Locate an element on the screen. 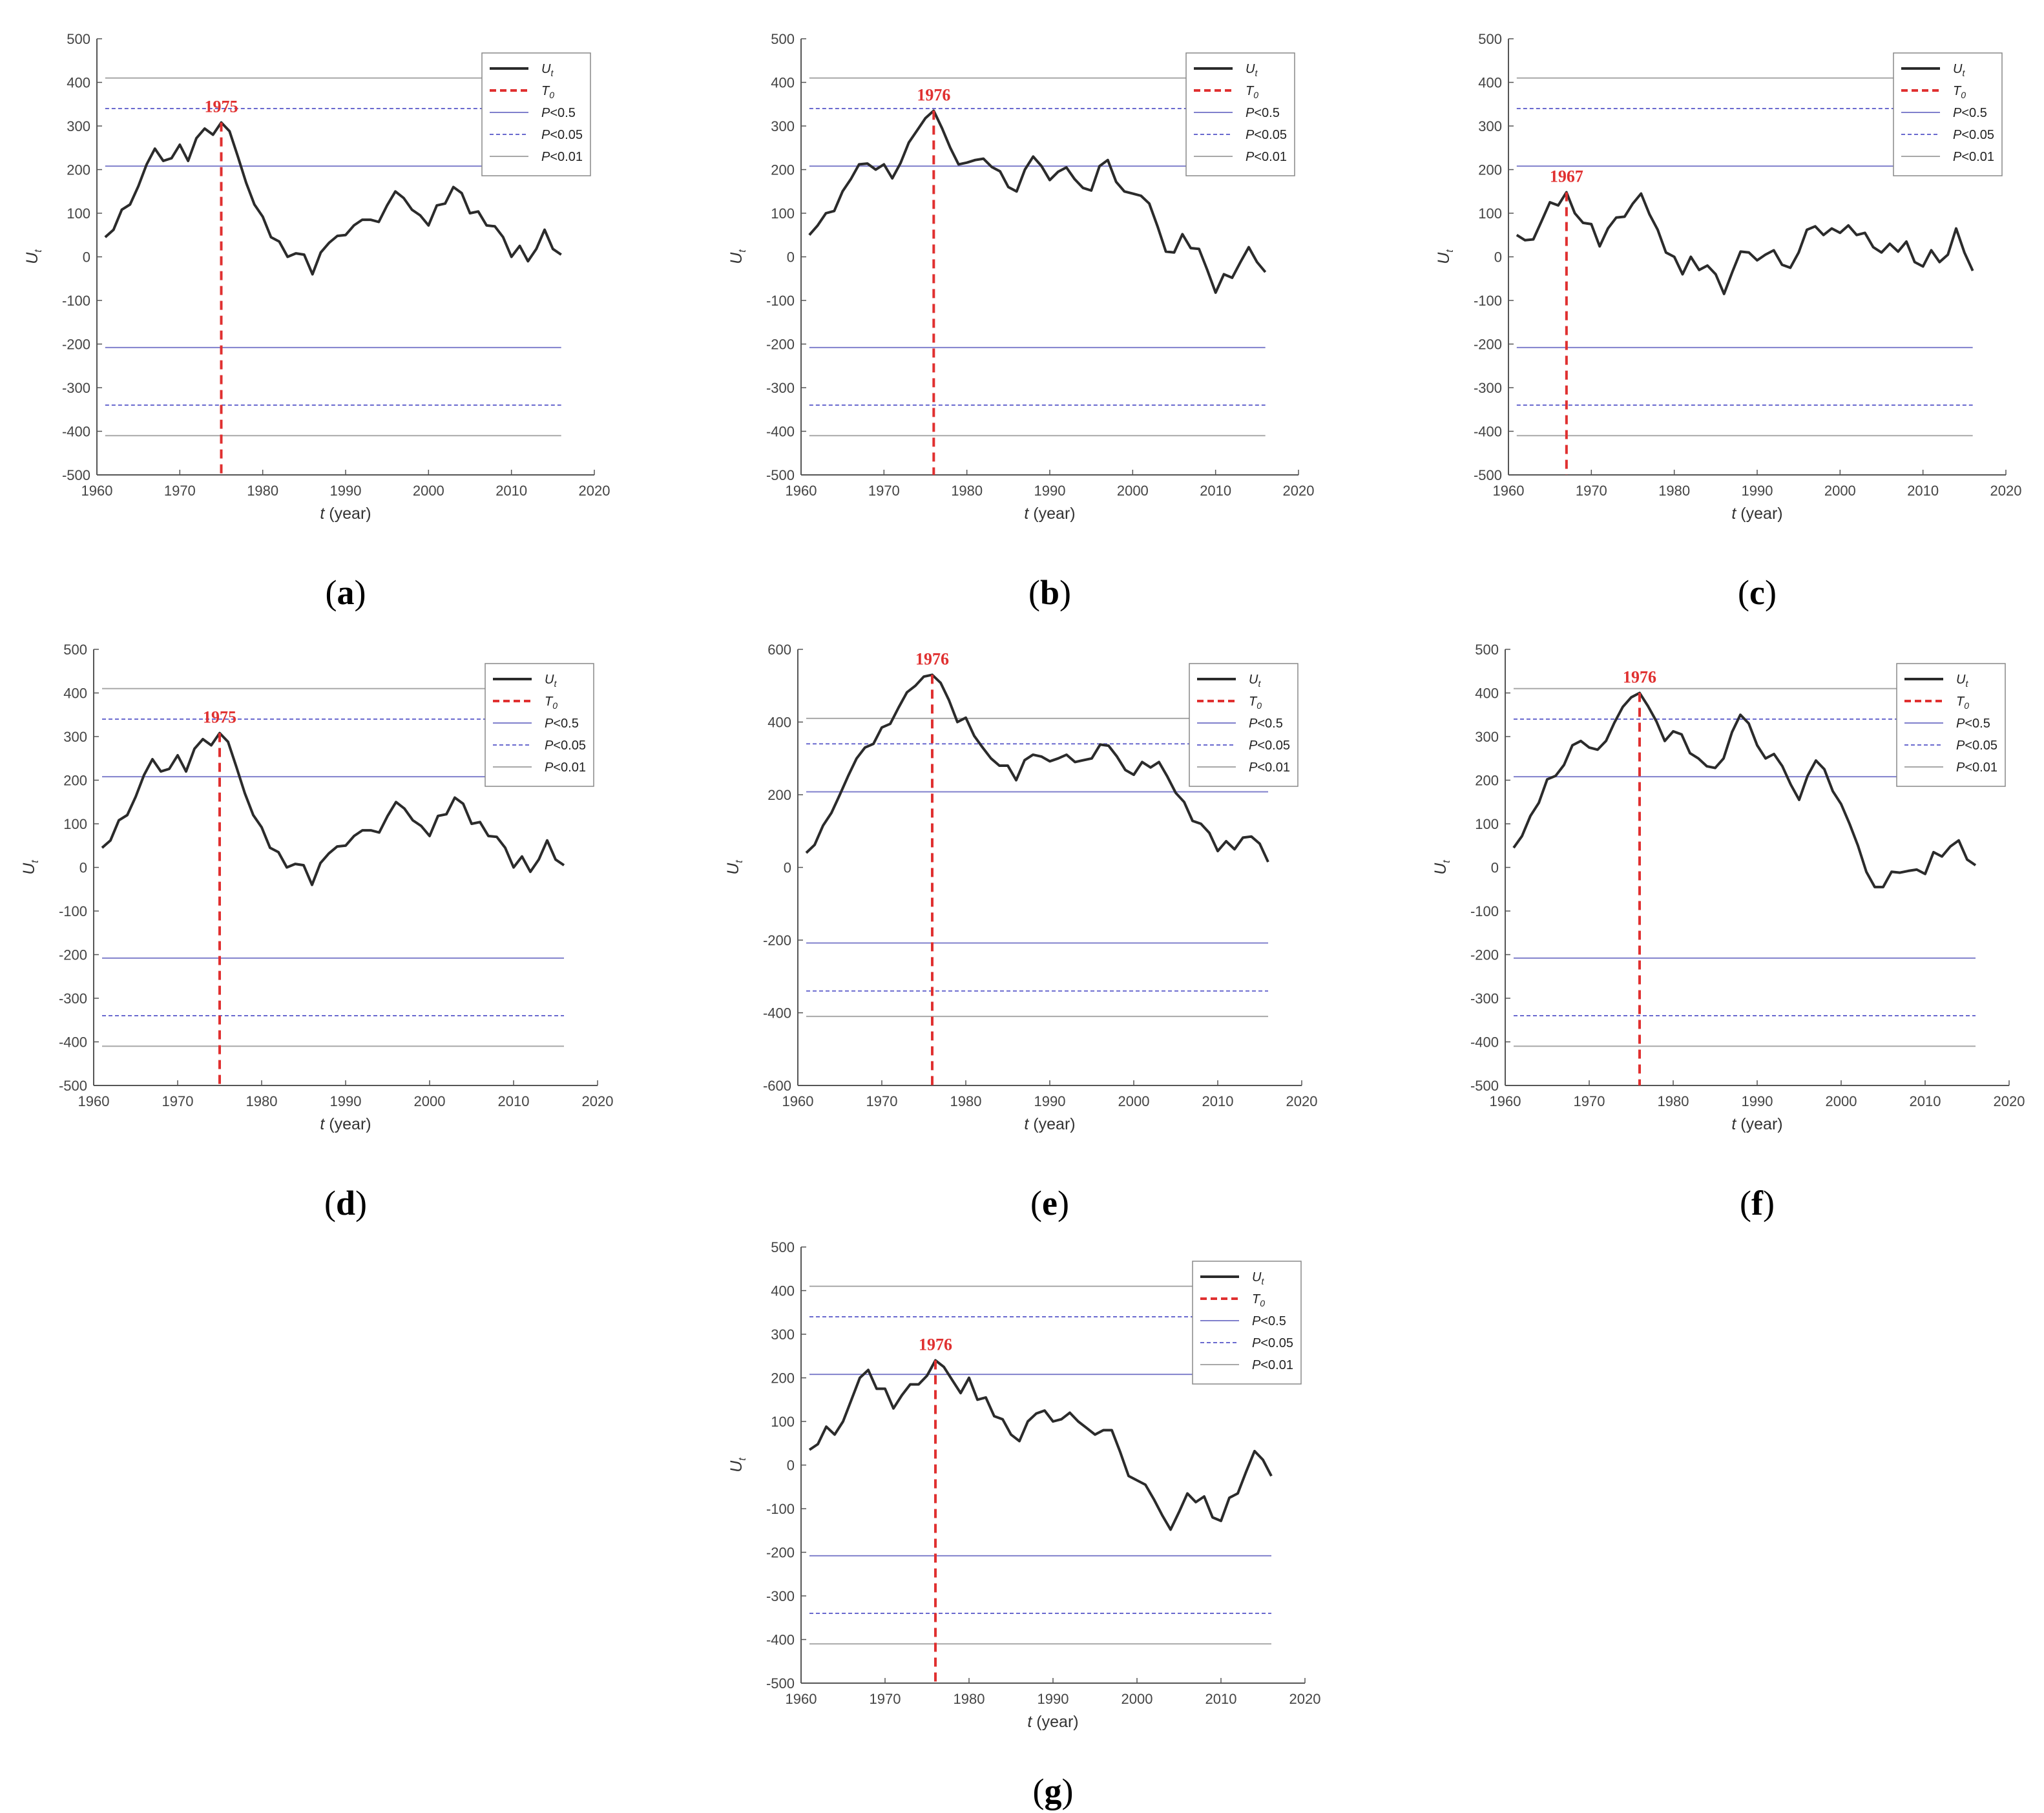 Image resolution: width=2044 pixels, height=1813 pixels. y-tick-label: -100 is located at coordinates (73, 911).